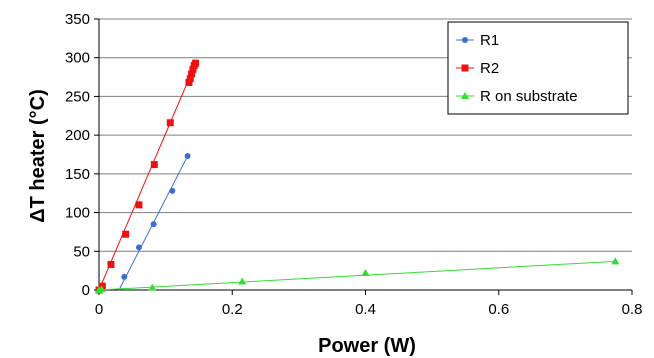 Image resolution: width=654 pixels, height=358 pixels. I want to click on x-tick-label: 0.8, so click(632, 309).